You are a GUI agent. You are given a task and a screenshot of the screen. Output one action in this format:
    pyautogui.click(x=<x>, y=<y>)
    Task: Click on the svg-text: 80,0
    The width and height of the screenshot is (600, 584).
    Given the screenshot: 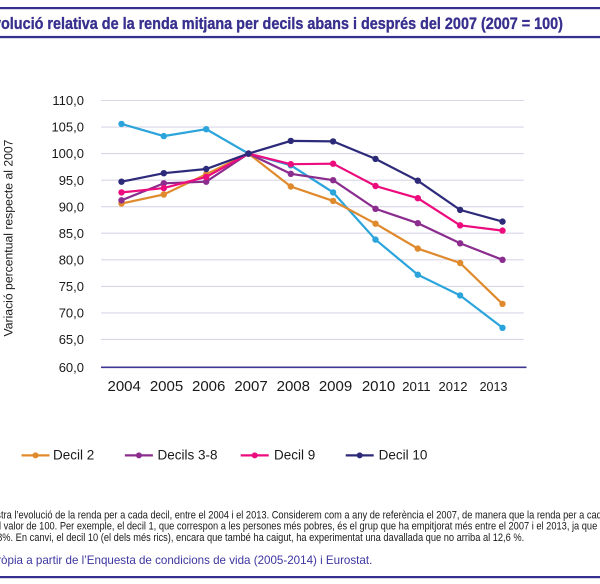 What is the action you would take?
    pyautogui.click(x=71, y=259)
    